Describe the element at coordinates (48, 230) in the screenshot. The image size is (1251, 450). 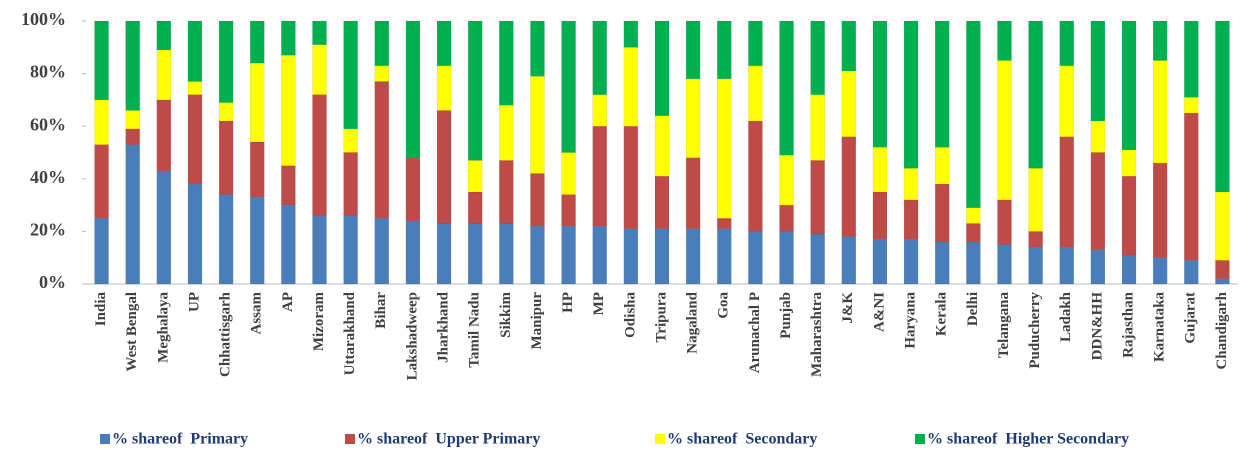
I see `y-tick-label: 20%` at that location.